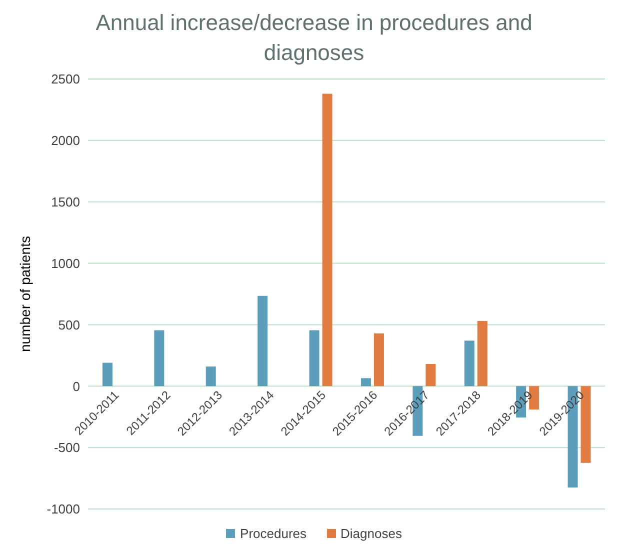  Describe the element at coordinates (76, 386) in the screenshot. I see `y-tick-label: 0` at that location.